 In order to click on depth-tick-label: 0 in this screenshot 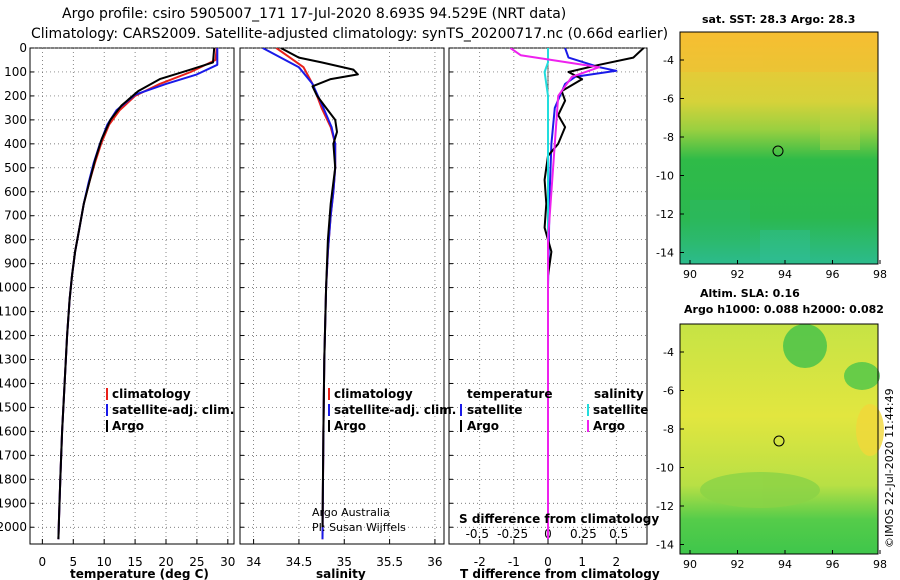, I will do `click(23, 48)`.